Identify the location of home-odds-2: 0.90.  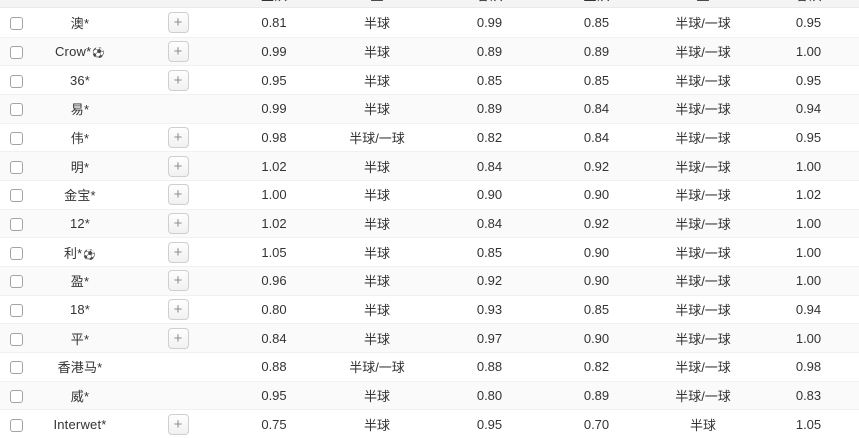
(596, 252).